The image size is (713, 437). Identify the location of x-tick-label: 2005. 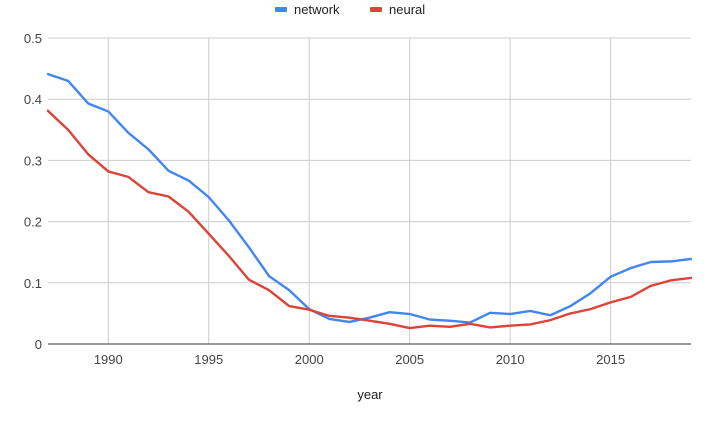
(409, 359).